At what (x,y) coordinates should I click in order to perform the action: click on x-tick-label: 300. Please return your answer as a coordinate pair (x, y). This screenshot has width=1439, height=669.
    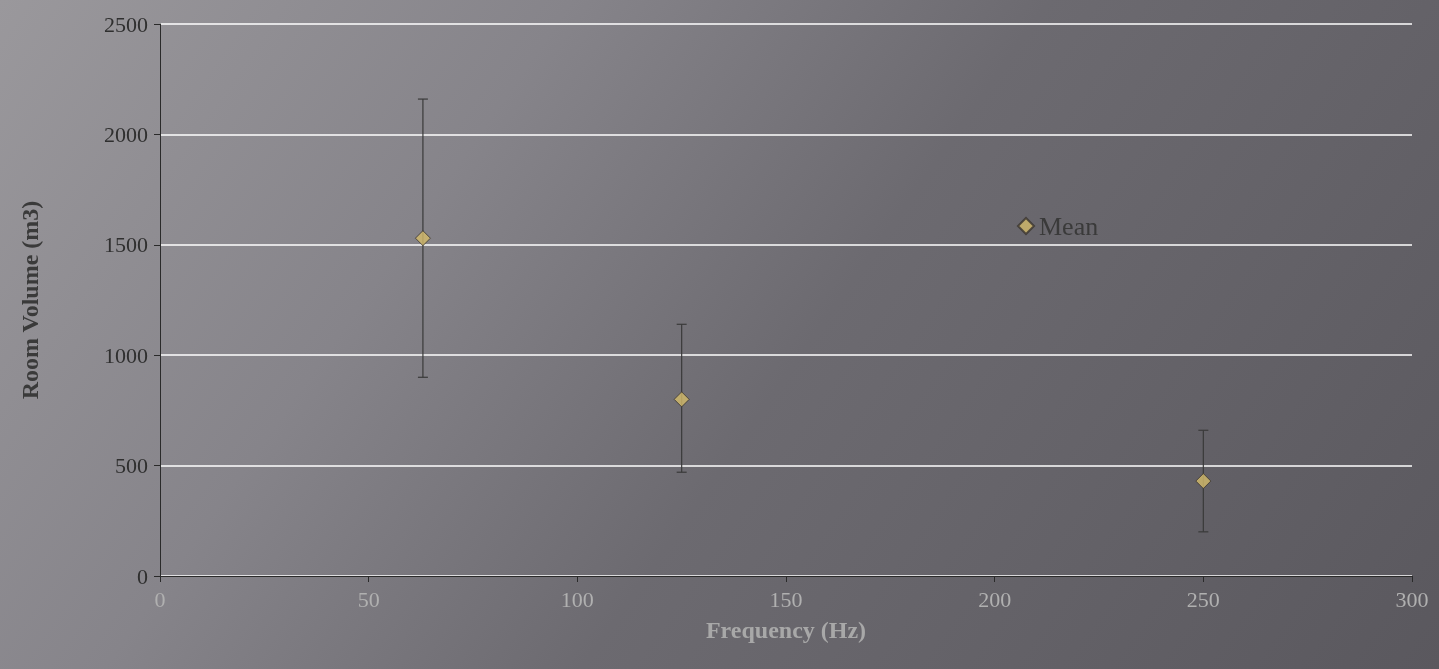
    Looking at the image, I should click on (1412, 599).